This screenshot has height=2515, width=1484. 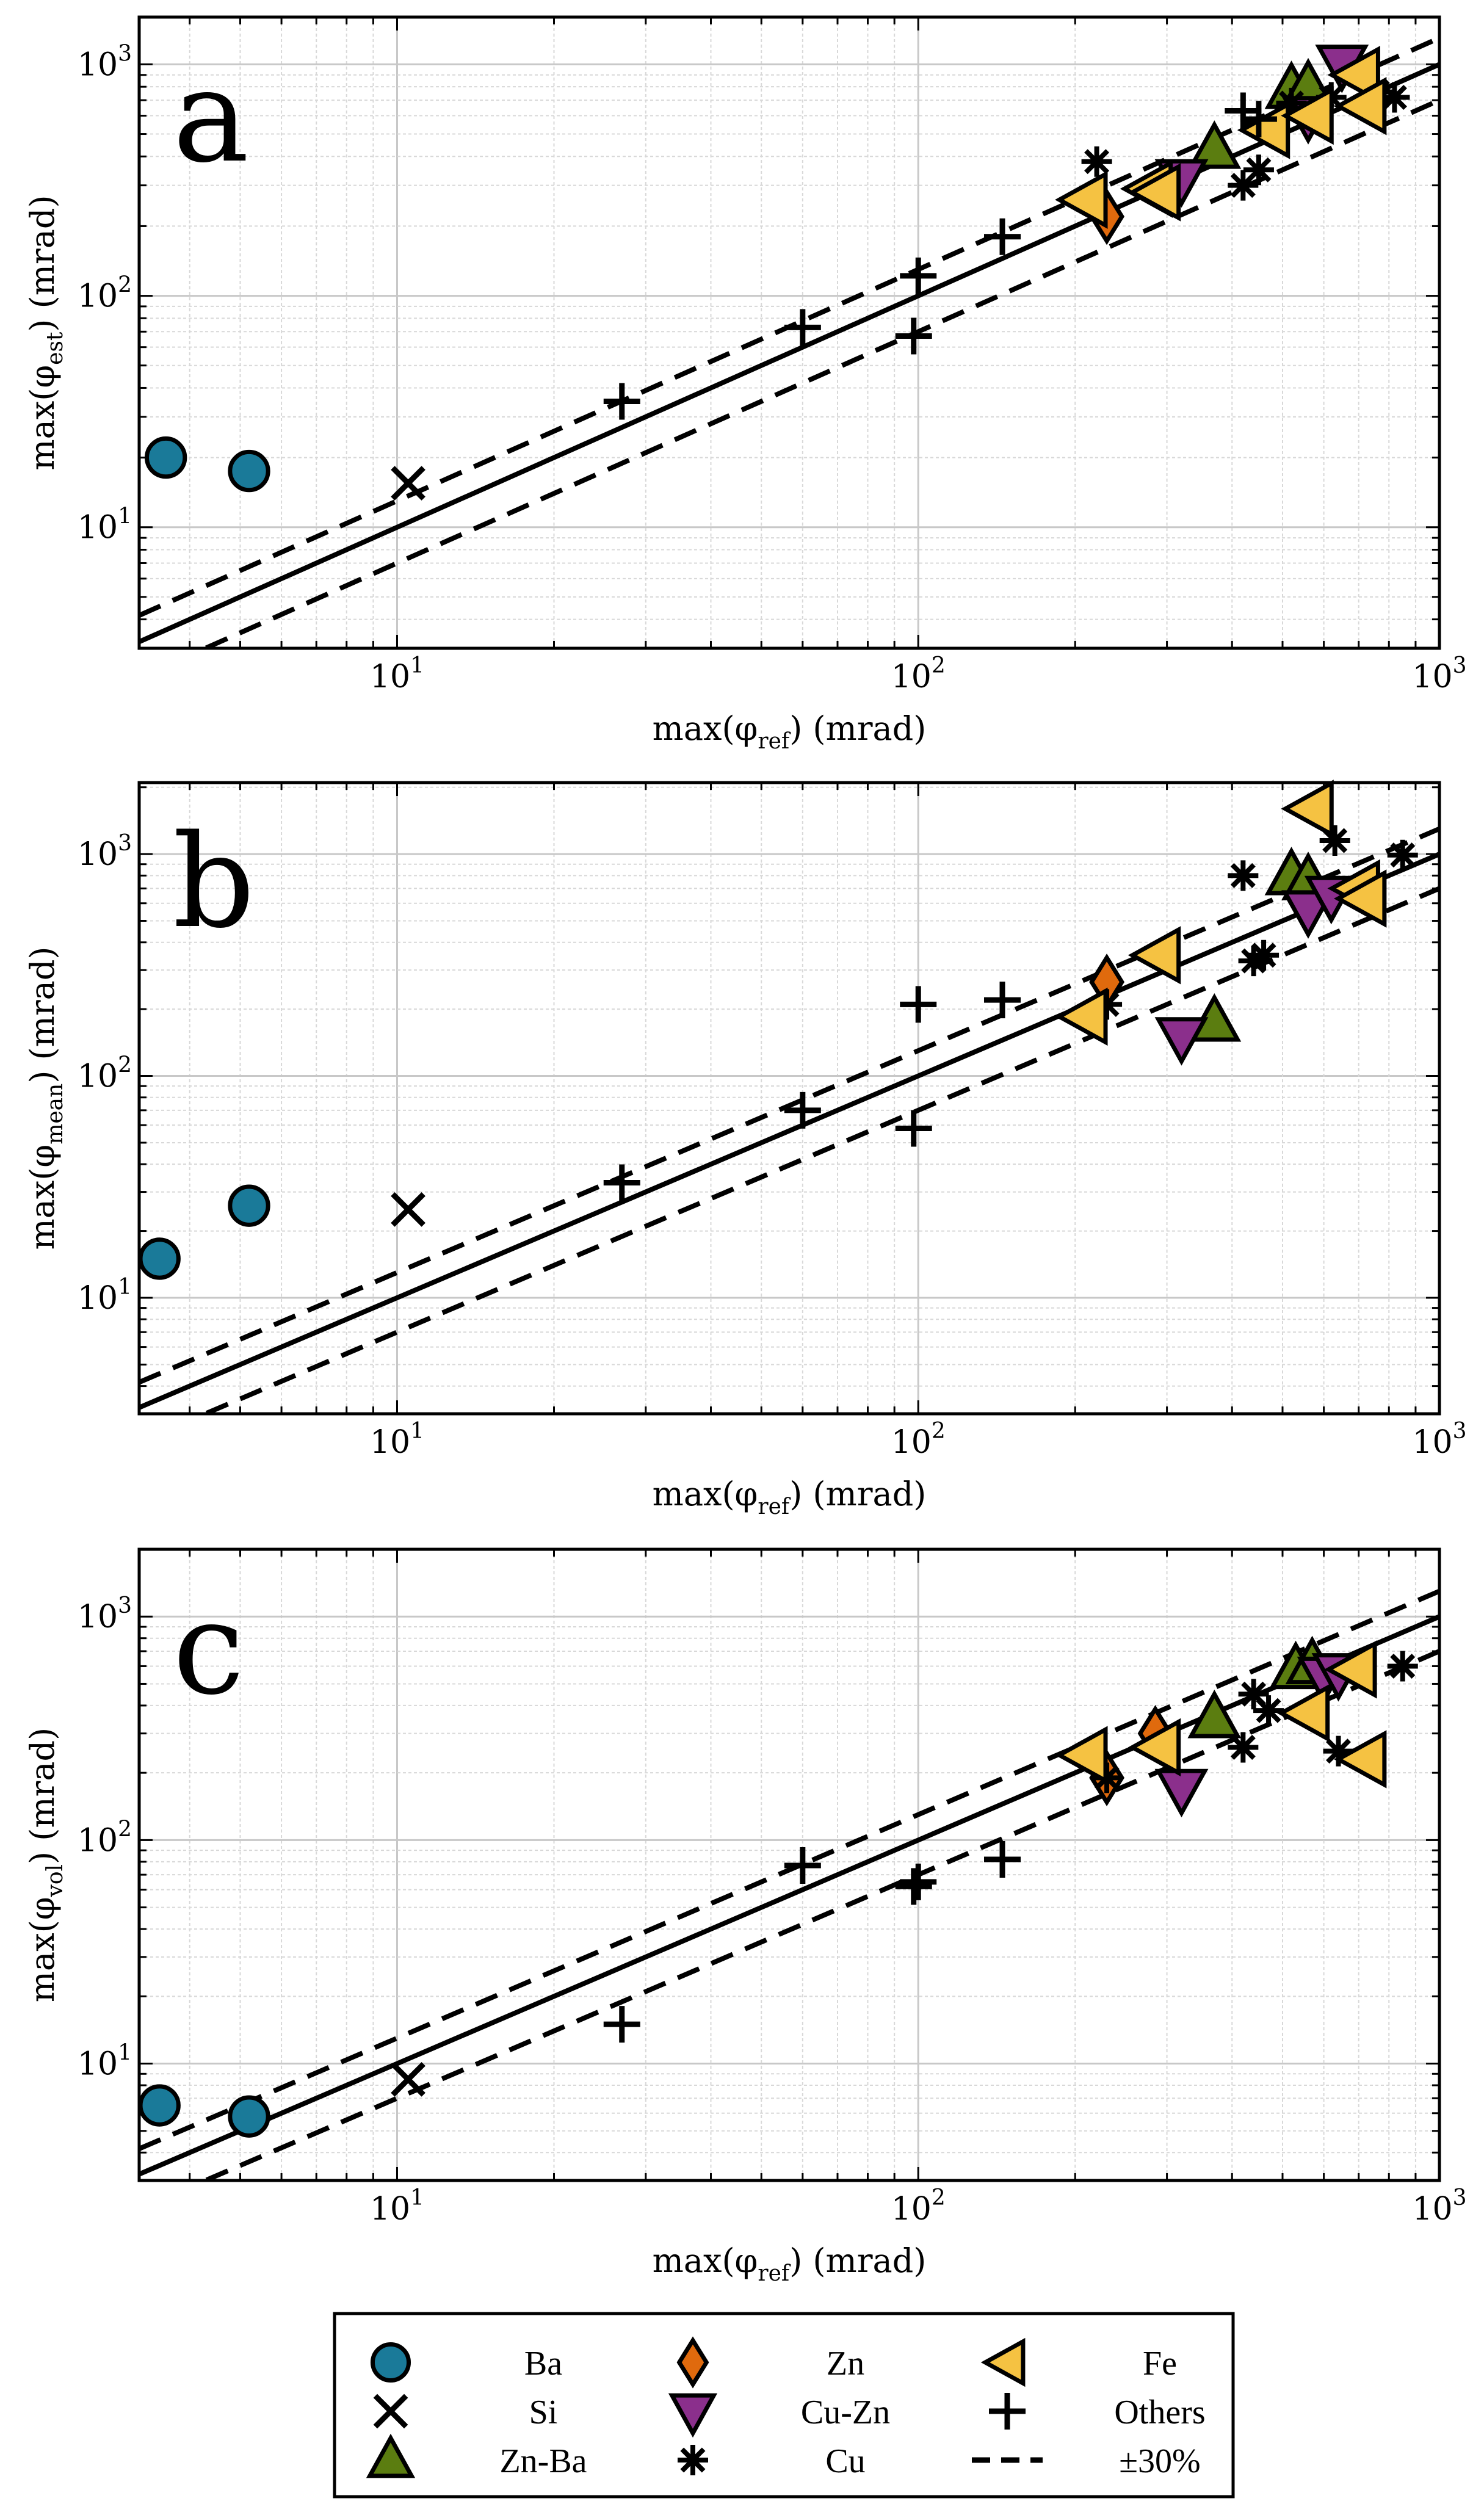 What do you see at coordinates (45, 1098) in the screenshot?
I see `y-axis-label: max(φmean) (mrad)` at bounding box center [45, 1098].